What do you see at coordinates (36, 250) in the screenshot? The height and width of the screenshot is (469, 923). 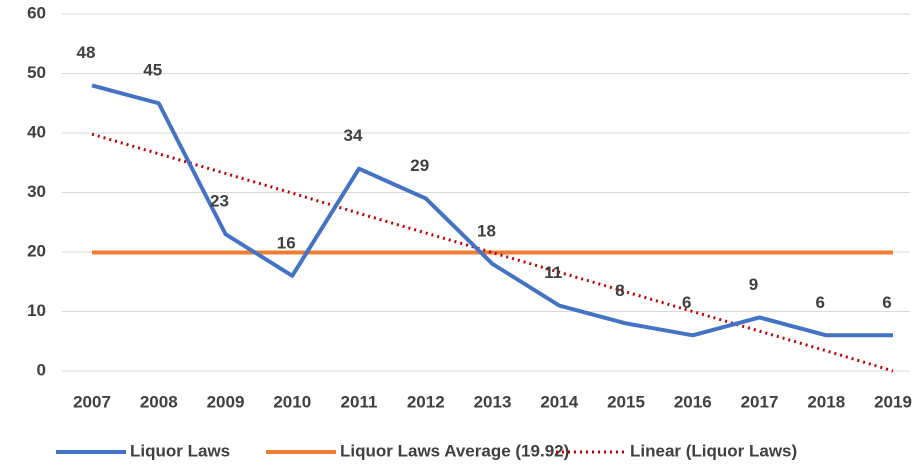 I see `y-tick-label: 20` at bounding box center [36, 250].